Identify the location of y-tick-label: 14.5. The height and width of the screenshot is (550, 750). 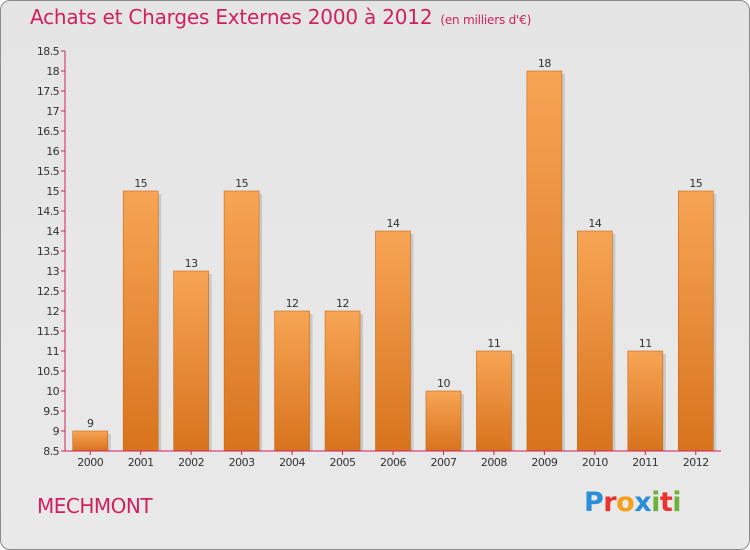
(48, 211).